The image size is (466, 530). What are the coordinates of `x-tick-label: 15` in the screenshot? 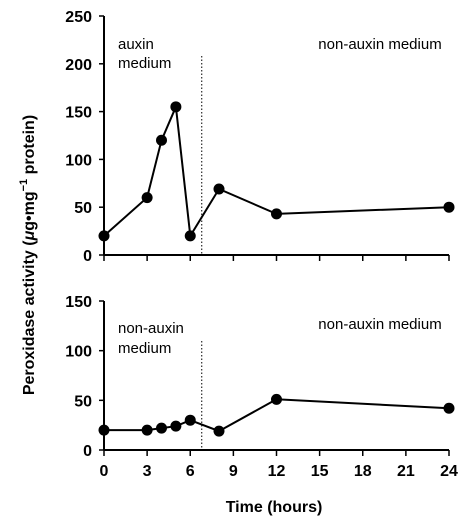 It's located at (320, 471).